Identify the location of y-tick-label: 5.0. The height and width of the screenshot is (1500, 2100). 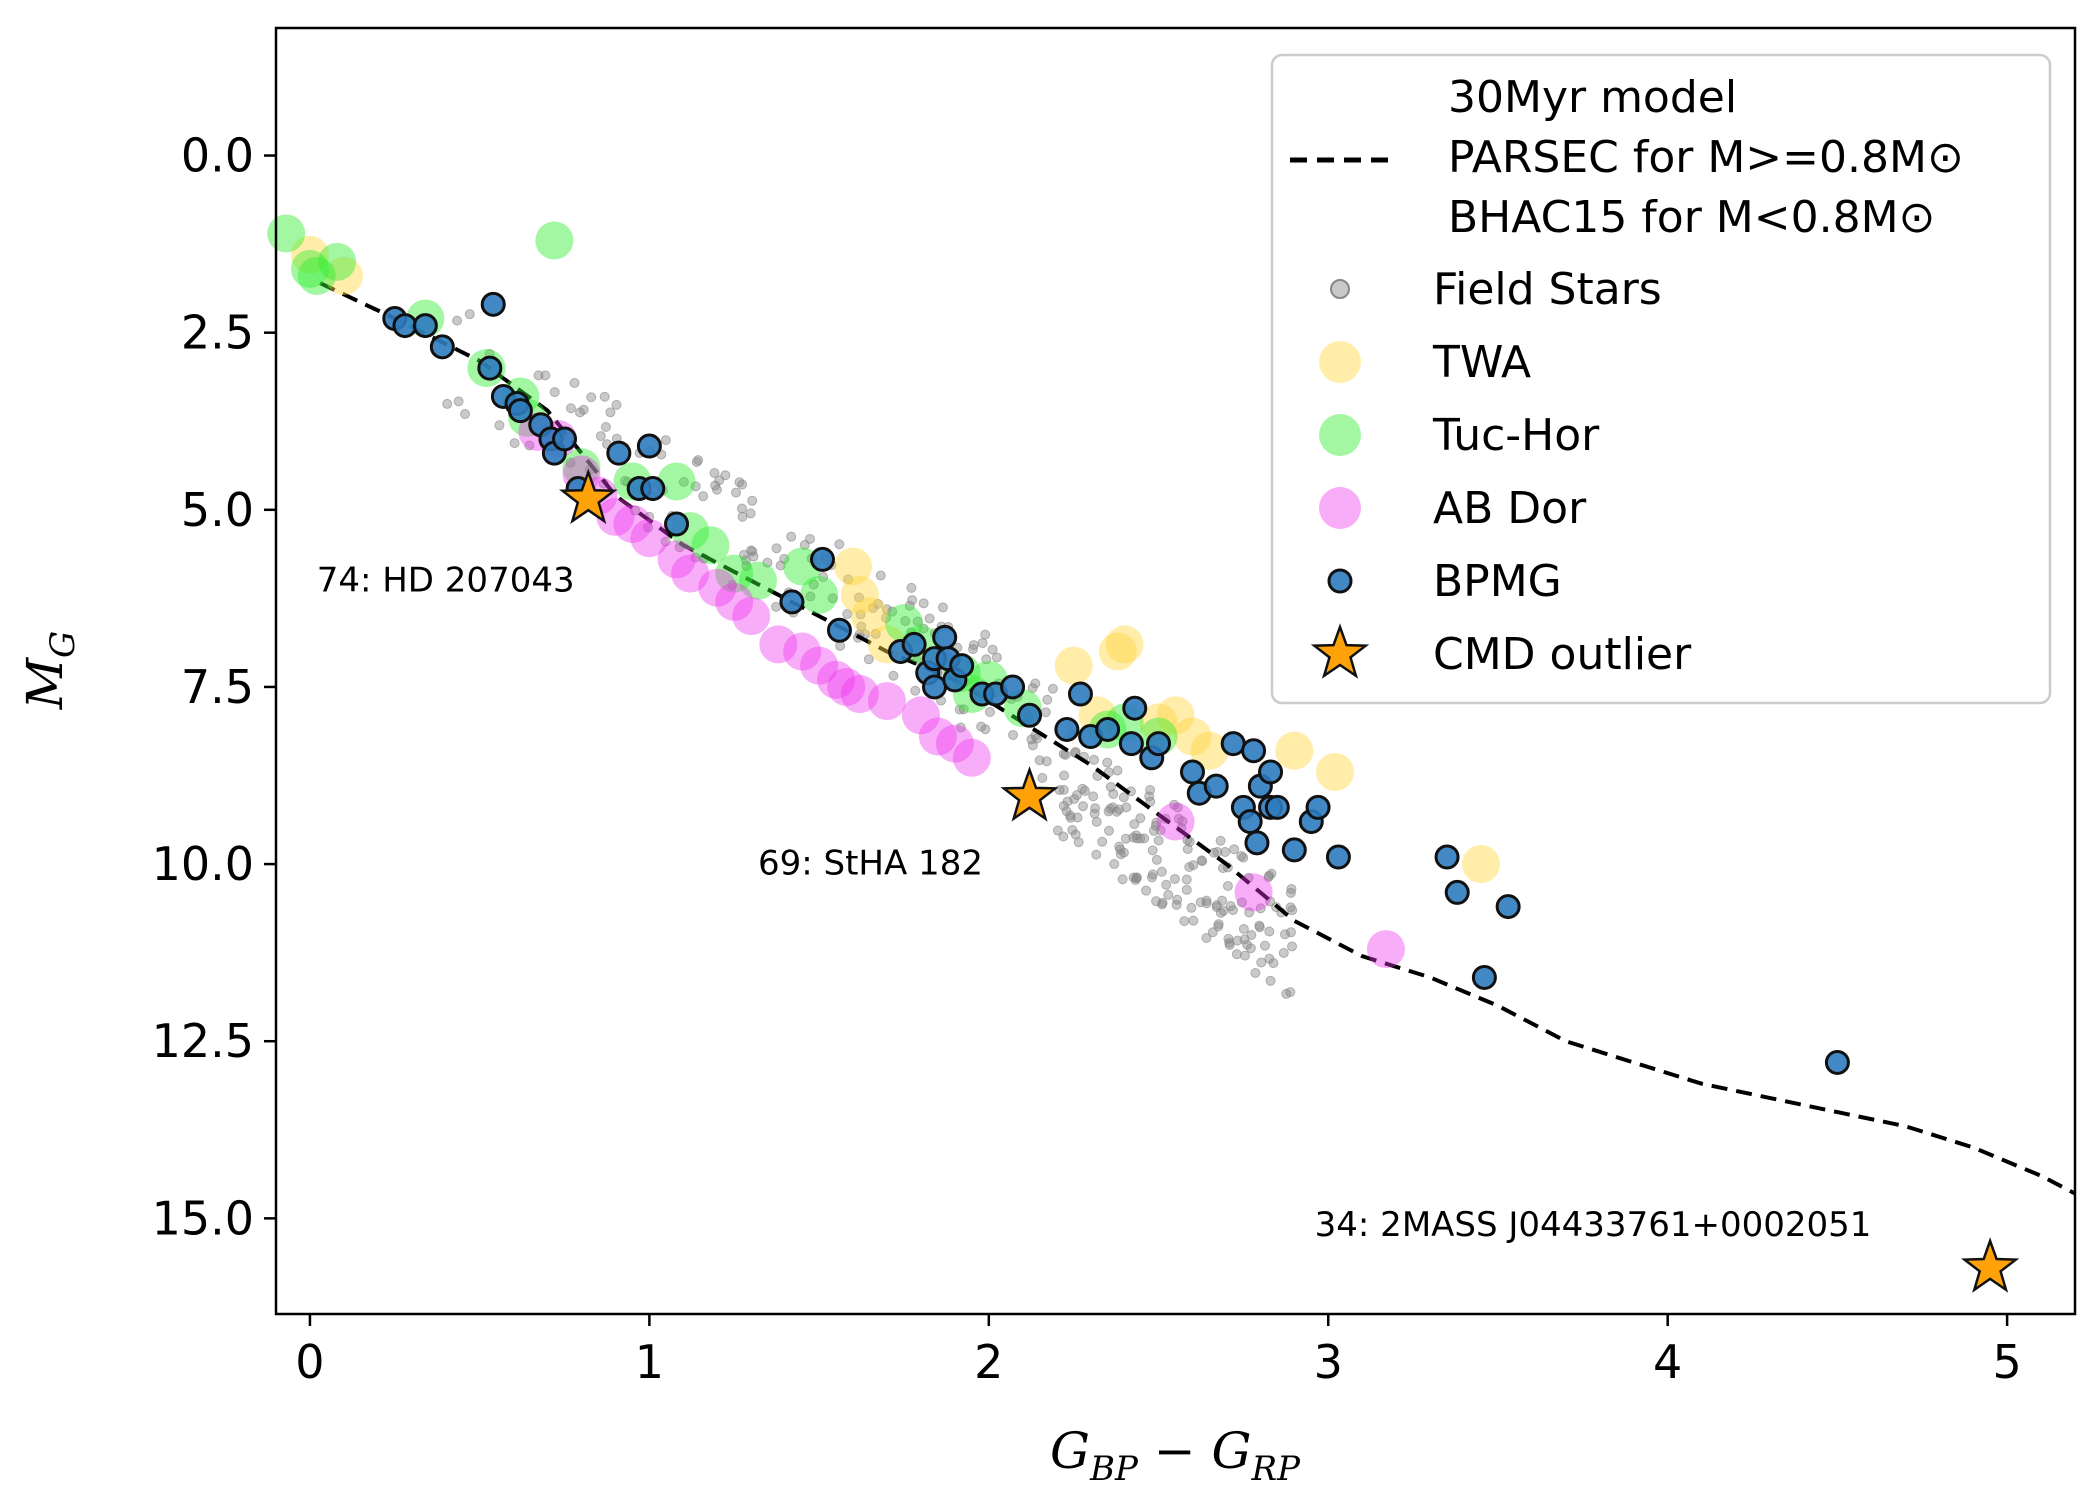
(217, 510).